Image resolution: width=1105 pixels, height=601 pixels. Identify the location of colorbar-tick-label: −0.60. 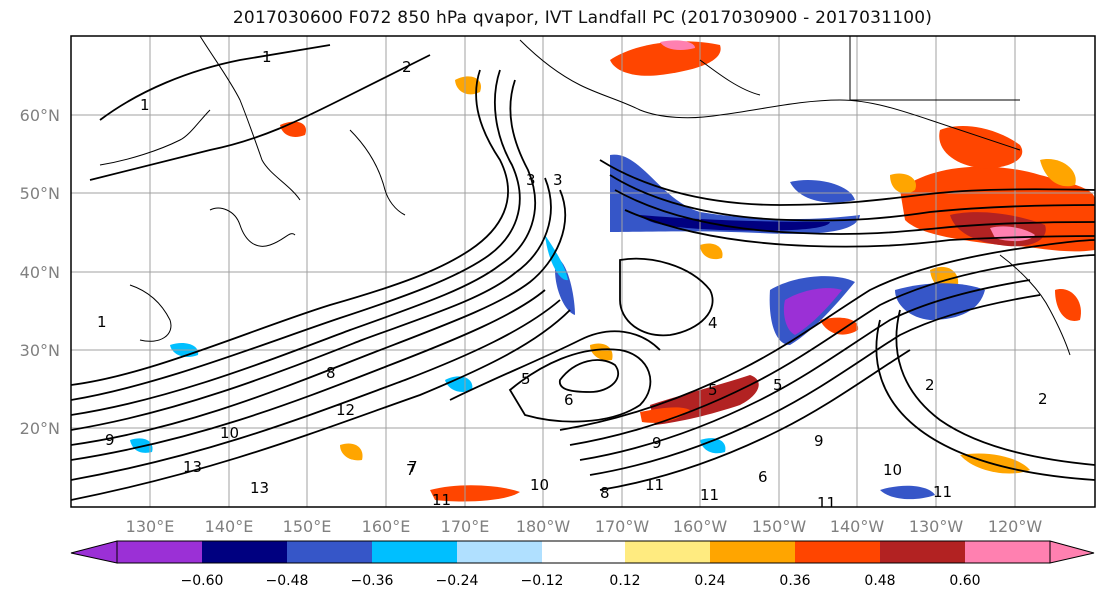
(202, 581).